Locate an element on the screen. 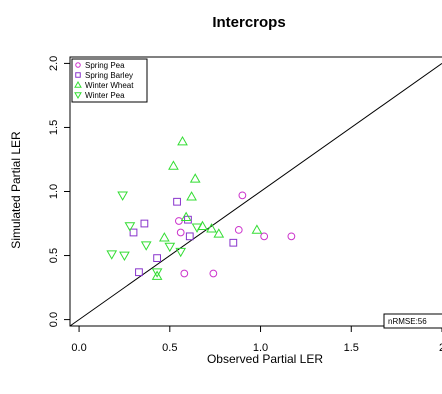 The height and width of the screenshot is (394, 442). legend-marker-winter-wheat is located at coordinates (78, 84).